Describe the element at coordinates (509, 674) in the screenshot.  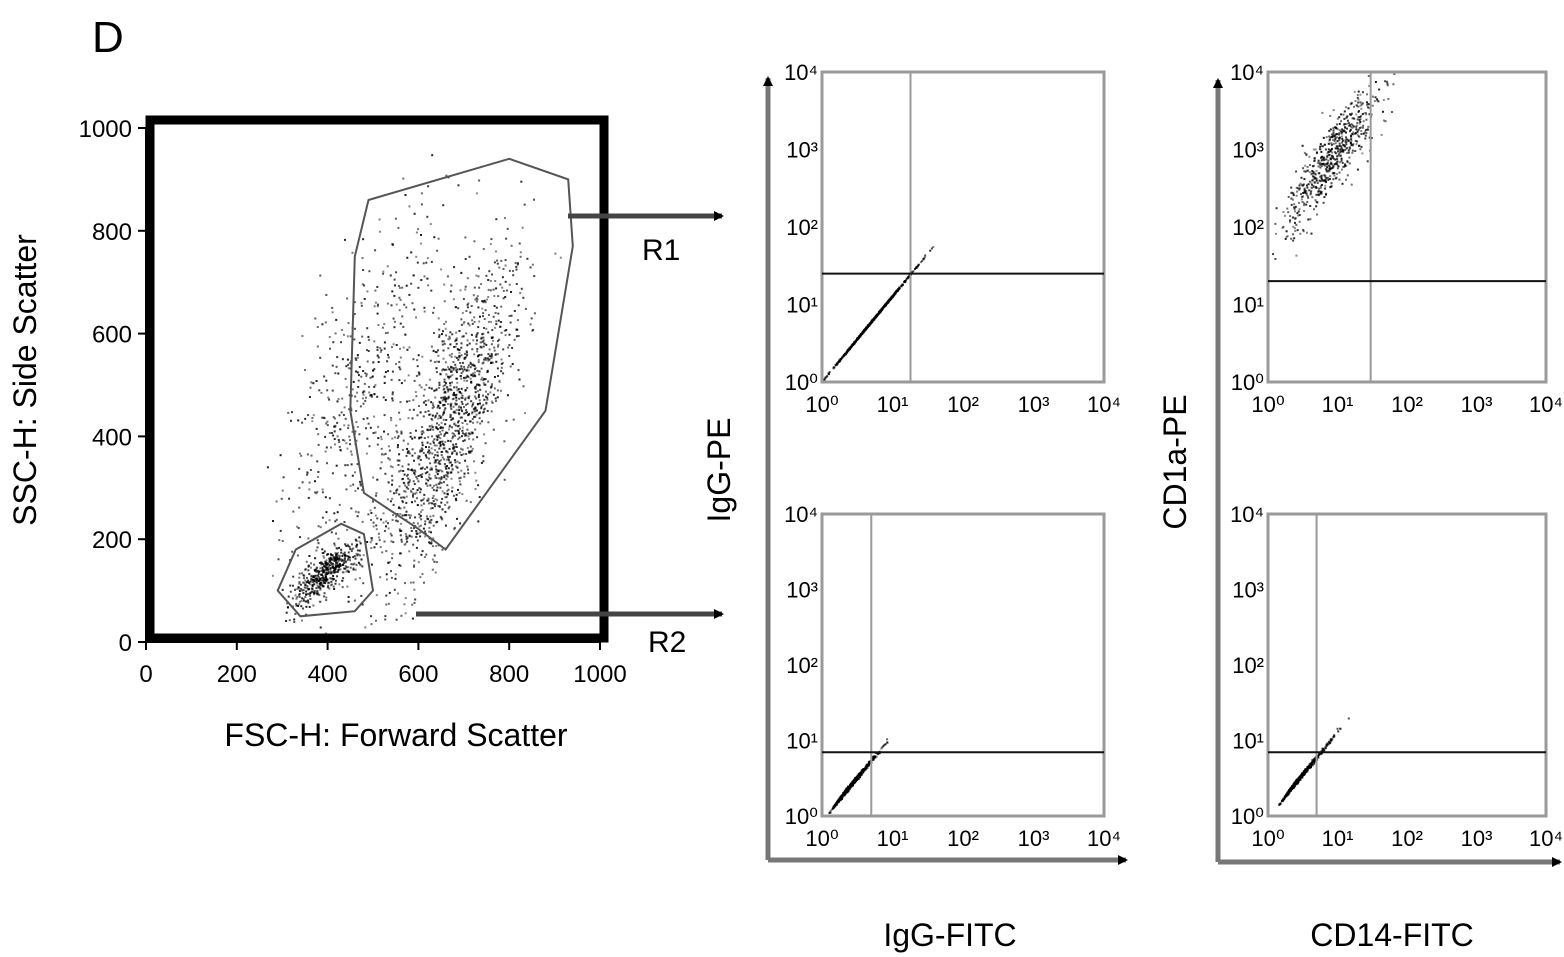
I see `x-tick-label: 800` at that location.